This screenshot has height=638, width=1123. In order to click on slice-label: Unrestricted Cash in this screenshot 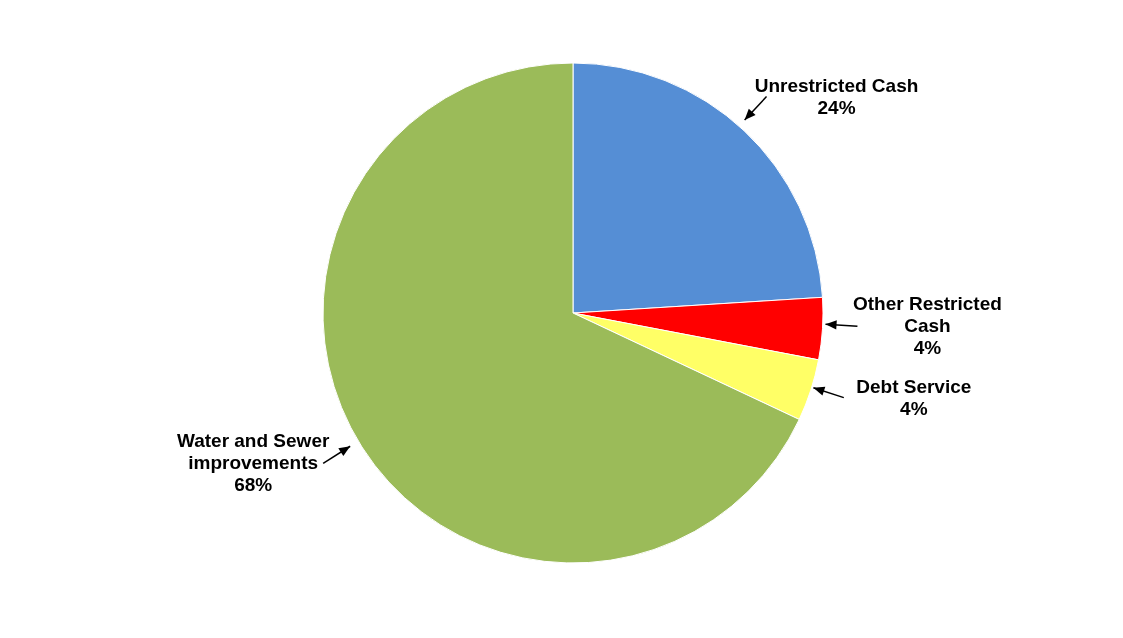, I will do `click(836, 85)`.